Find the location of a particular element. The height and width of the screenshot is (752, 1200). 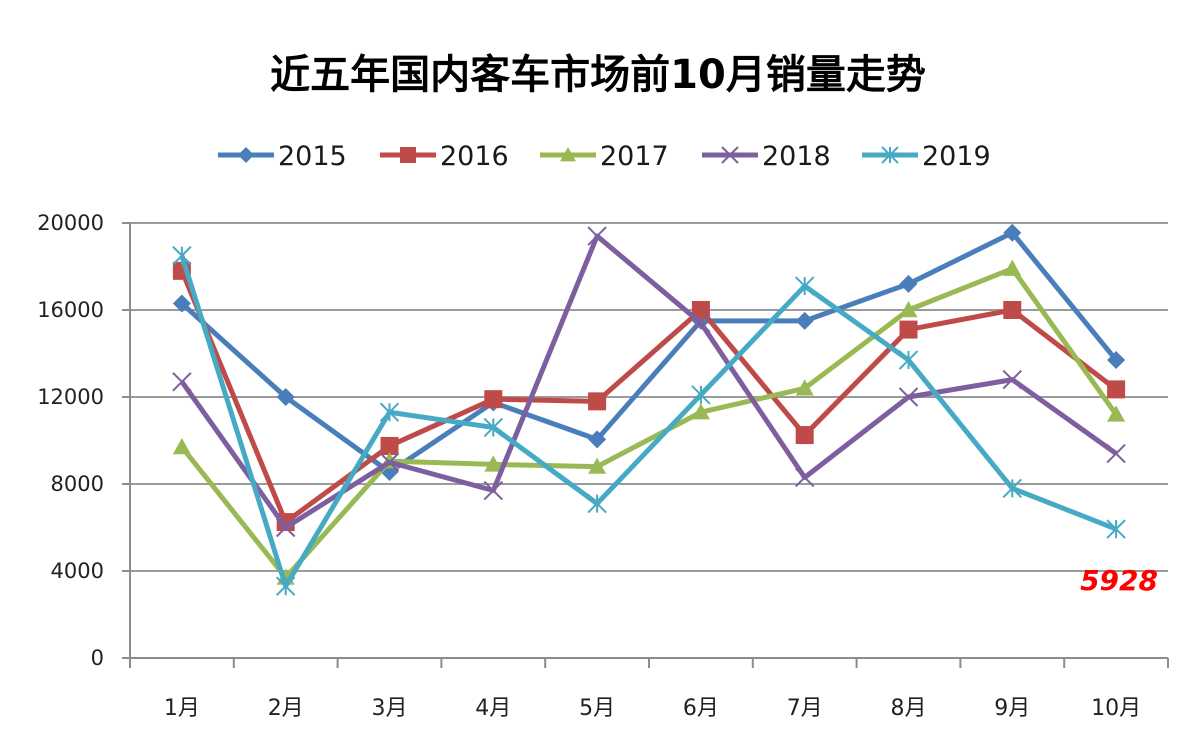

x-axis-ticks: 1月 2月 3月 4月 5月 6月 7月 8月 9月 10月 is located at coordinates (649, 689).